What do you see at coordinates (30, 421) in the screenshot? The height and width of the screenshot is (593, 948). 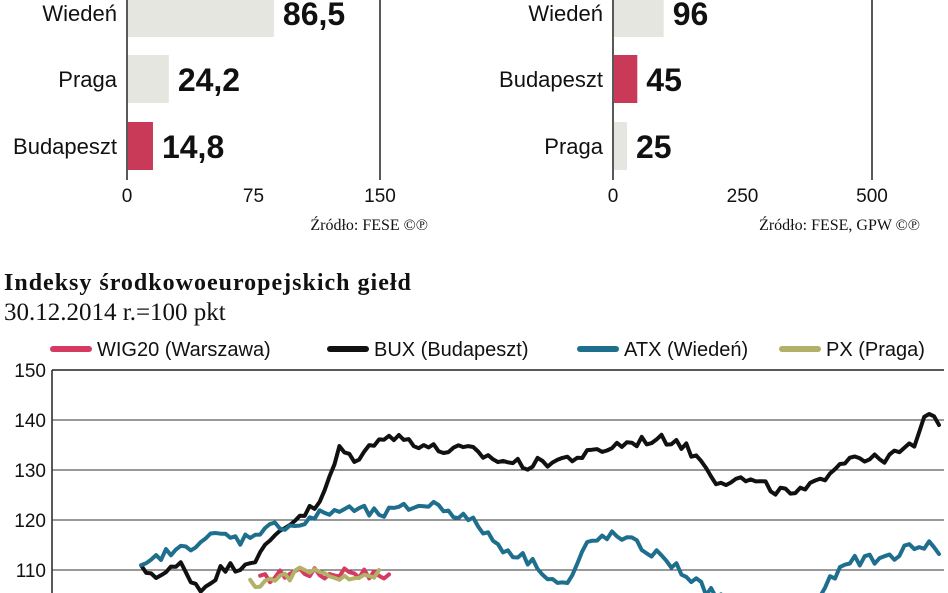 I see `y-tick-label: 140` at bounding box center [30, 421].